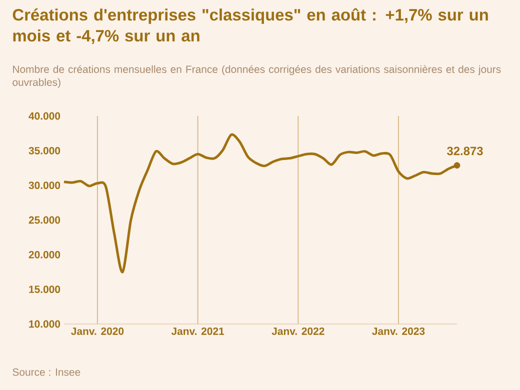 Image resolution: width=520 pixels, height=390 pixels. What do you see at coordinates (44, 150) in the screenshot?
I see `y-tick-label: 35.000` at bounding box center [44, 150].